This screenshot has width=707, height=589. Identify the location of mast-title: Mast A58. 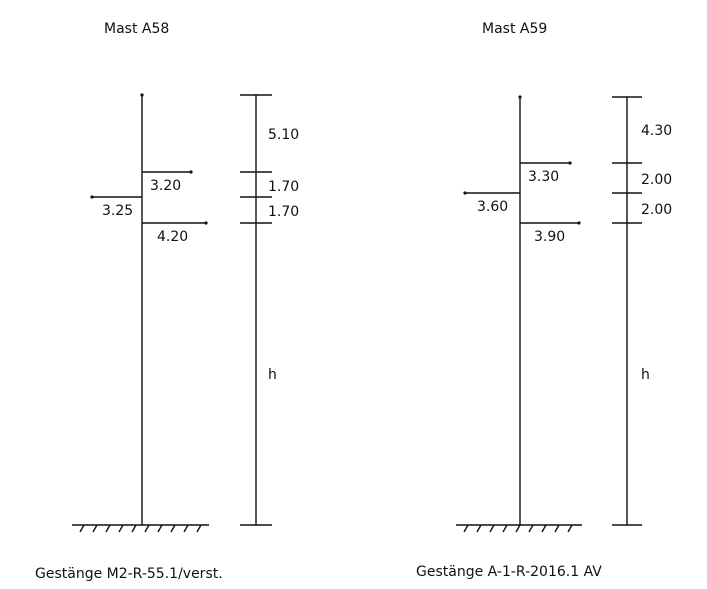
(136, 29).